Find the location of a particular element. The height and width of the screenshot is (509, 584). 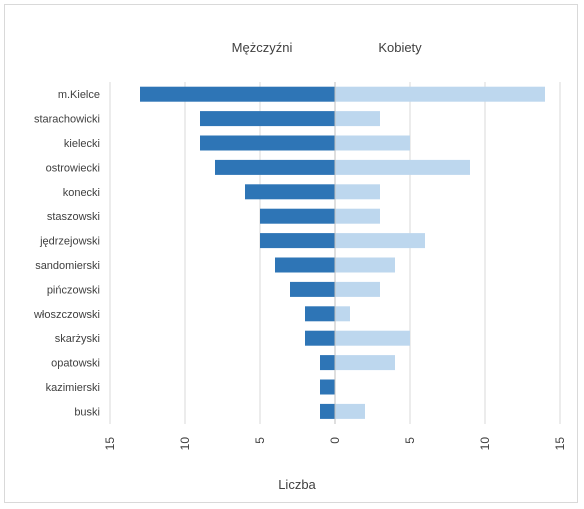

category-label: włoszczowski is located at coordinates (66, 315).